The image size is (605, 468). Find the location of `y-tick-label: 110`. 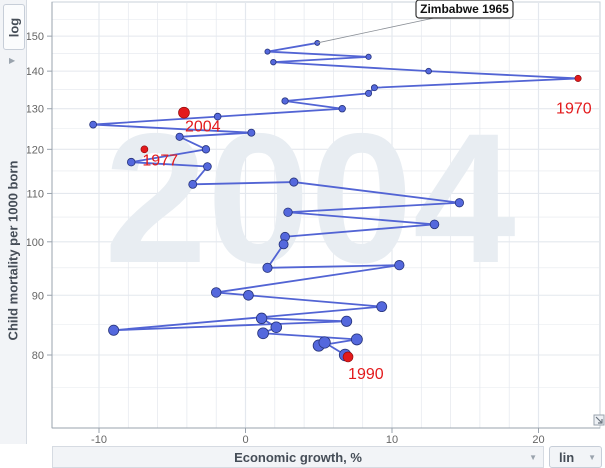

y-tick-label: 110 is located at coordinates (35, 194).